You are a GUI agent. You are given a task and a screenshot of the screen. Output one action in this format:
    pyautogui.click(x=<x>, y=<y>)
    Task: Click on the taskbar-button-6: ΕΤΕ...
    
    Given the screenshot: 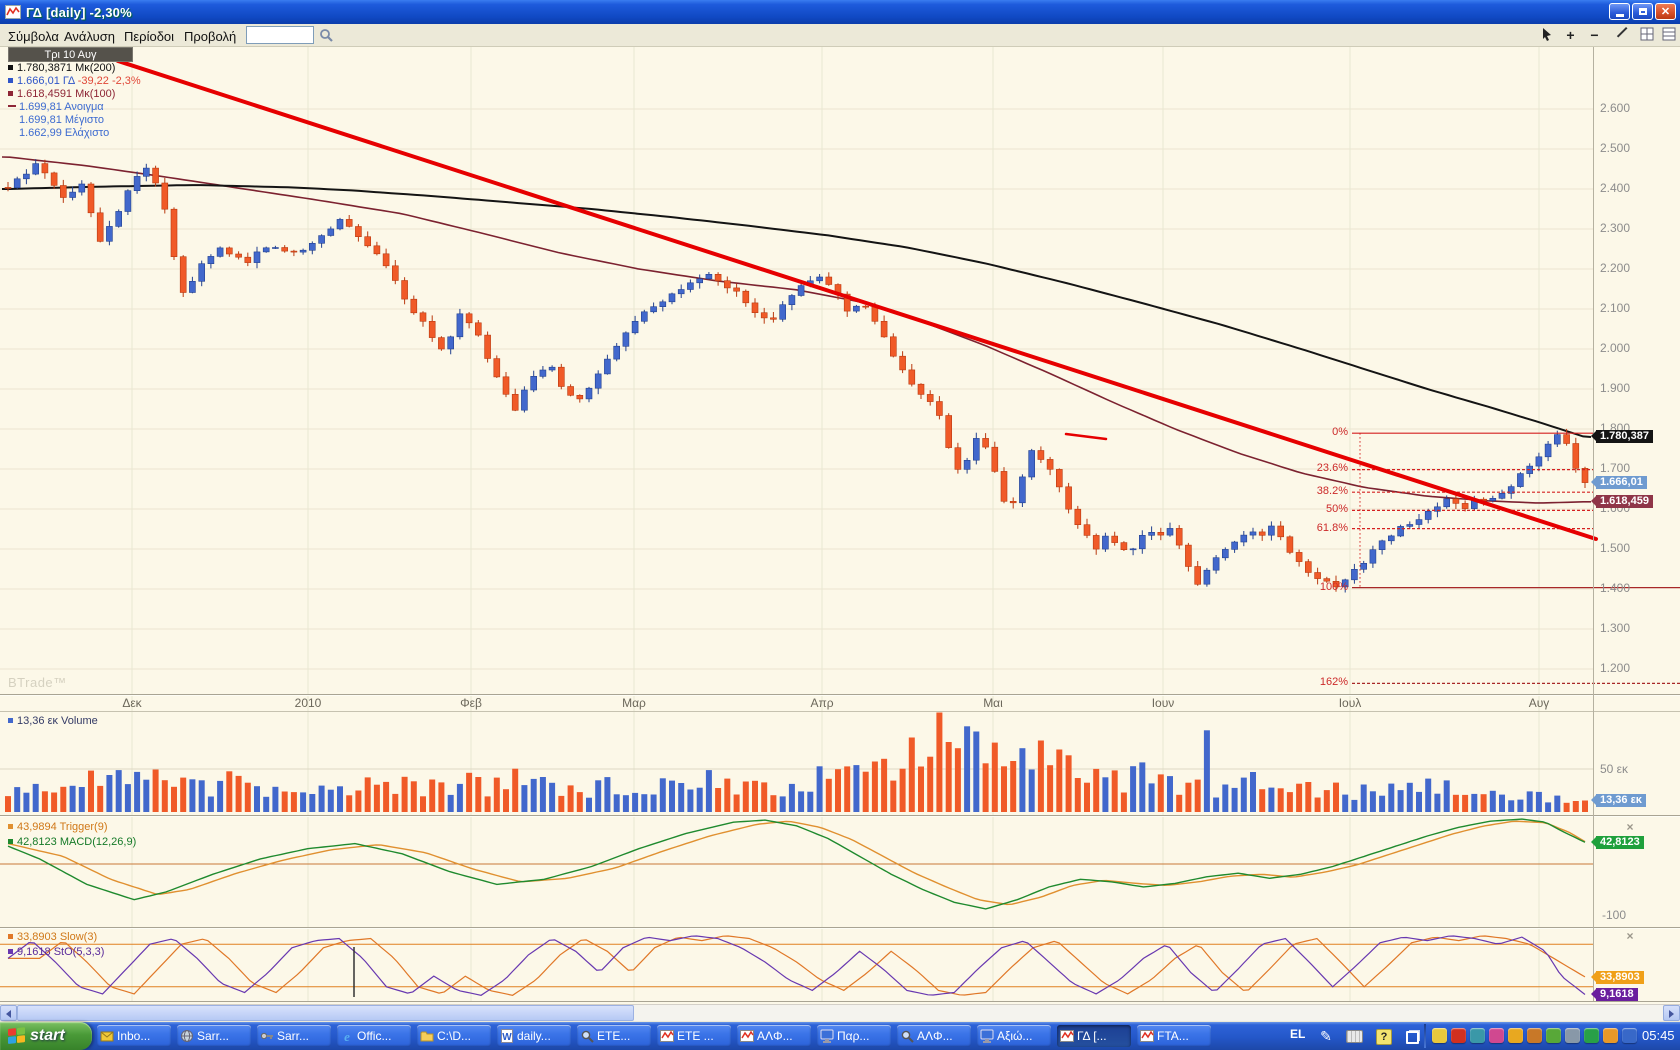 What is the action you would take?
    pyautogui.click(x=614, y=1036)
    